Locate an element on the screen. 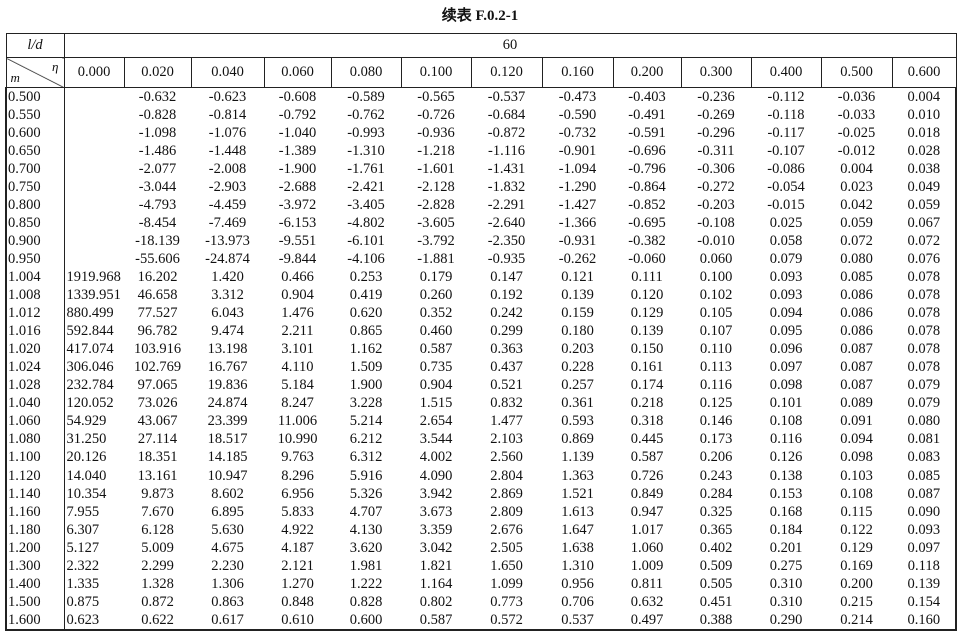 This screenshot has width=960, height=631. value-cell: -0.852 is located at coordinates (647, 204).